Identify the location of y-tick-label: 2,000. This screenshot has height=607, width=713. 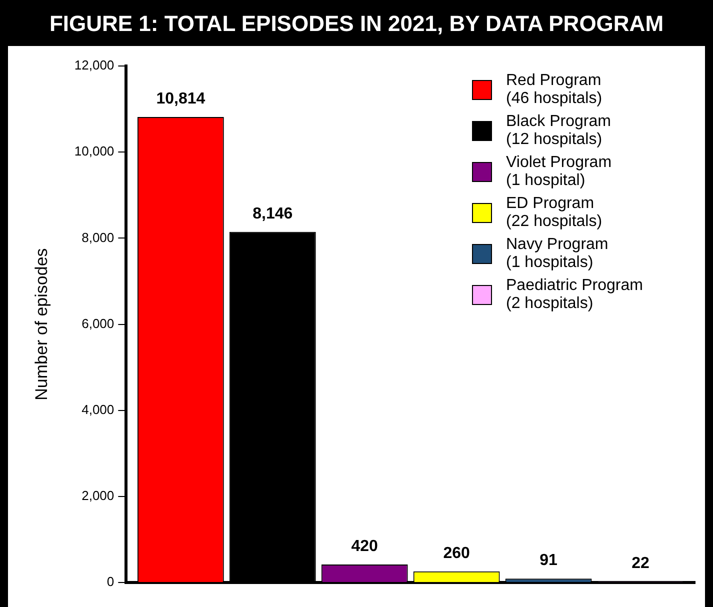
(98, 496).